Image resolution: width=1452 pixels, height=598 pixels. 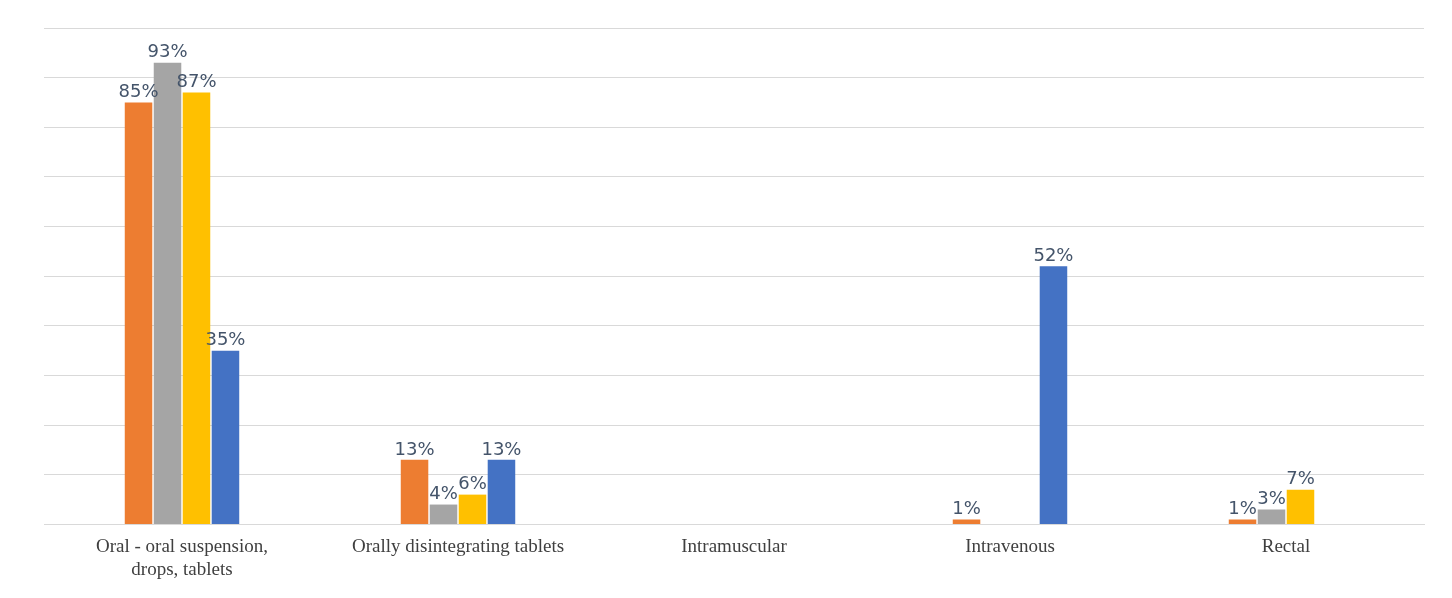 What do you see at coordinates (182, 556) in the screenshot?
I see `x-tick-label: Oral - oral suspension, drops, tablets` at bounding box center [182, 556].